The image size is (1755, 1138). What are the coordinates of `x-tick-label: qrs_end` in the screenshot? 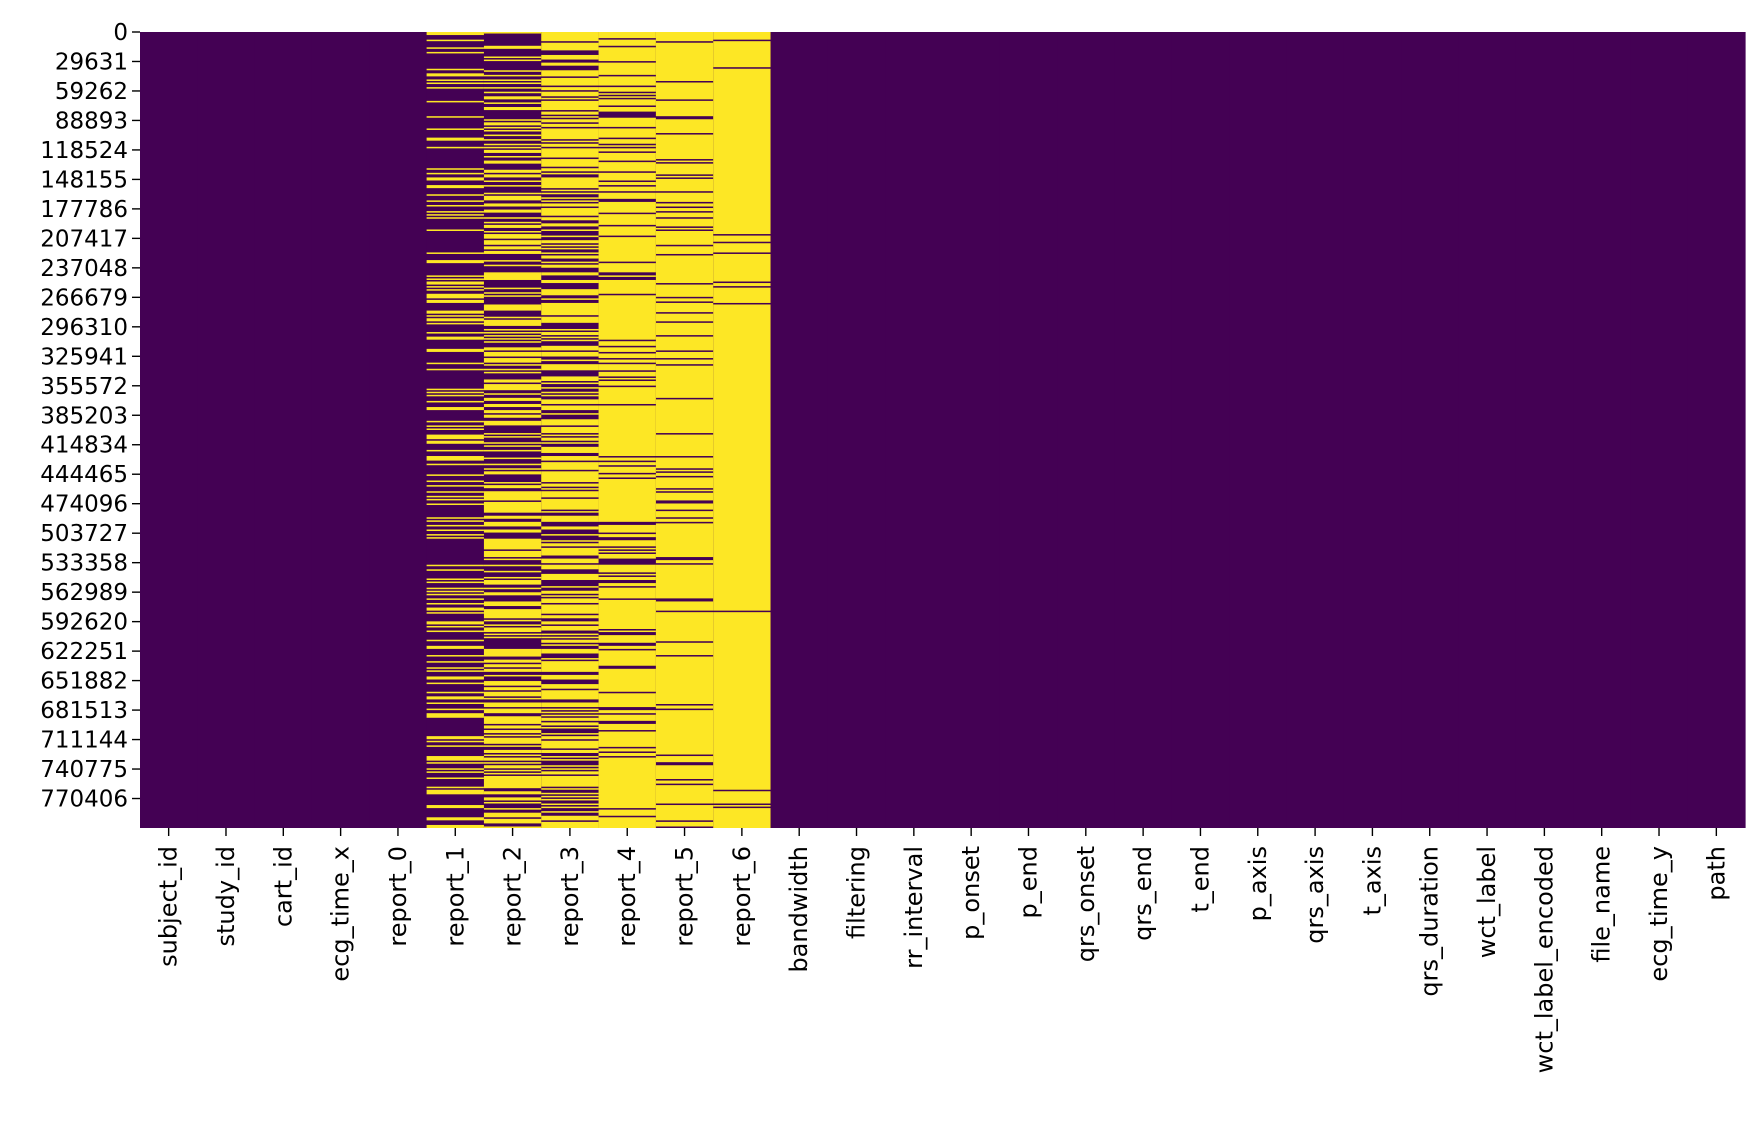 It's located at (1143, 893).